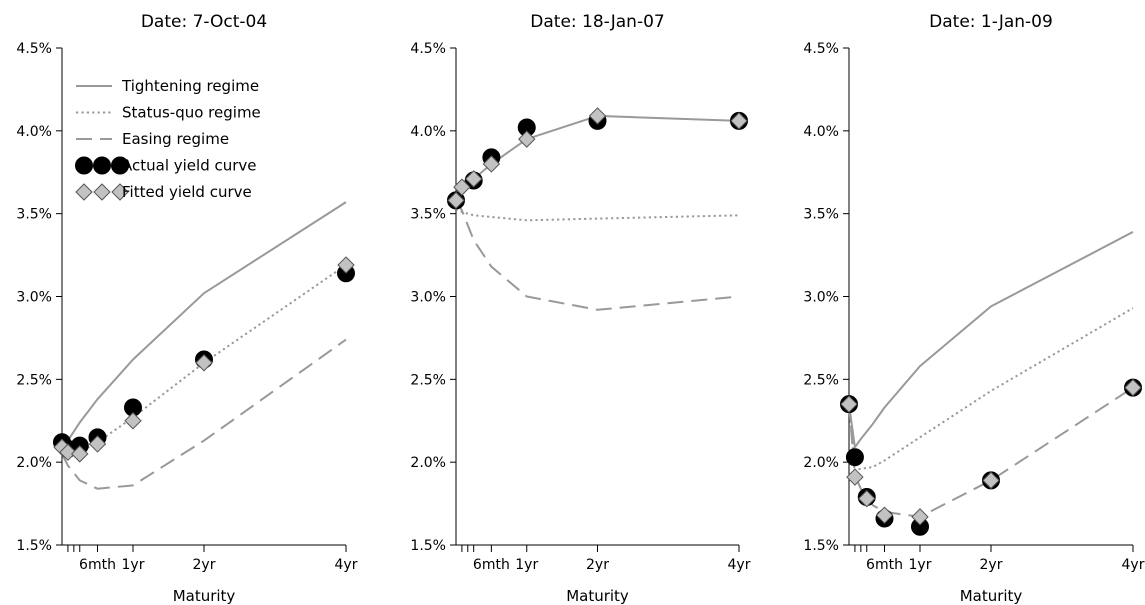 Image resolution: width=1145 pixels, height=605 pixels. Describe the element at coordinates (991, 22) in the screenshot. I see `chart-title: Date: 1-Jan-09` at that location.